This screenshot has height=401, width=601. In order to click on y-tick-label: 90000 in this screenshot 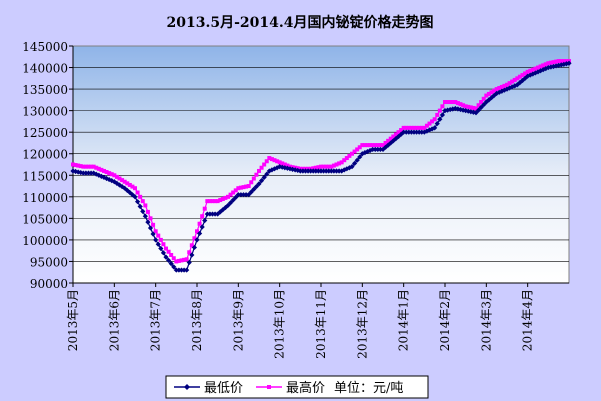, I will do `click(49, 284)`.